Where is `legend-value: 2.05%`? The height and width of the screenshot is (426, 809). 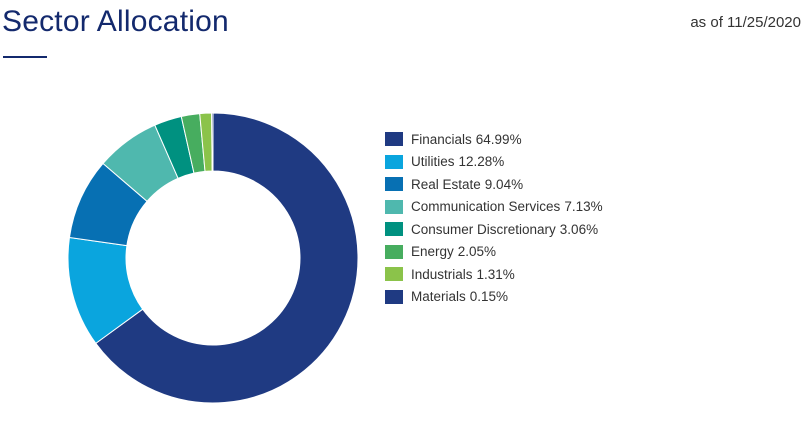 legend-value: 2.05% is located at coordinates (477, 252).